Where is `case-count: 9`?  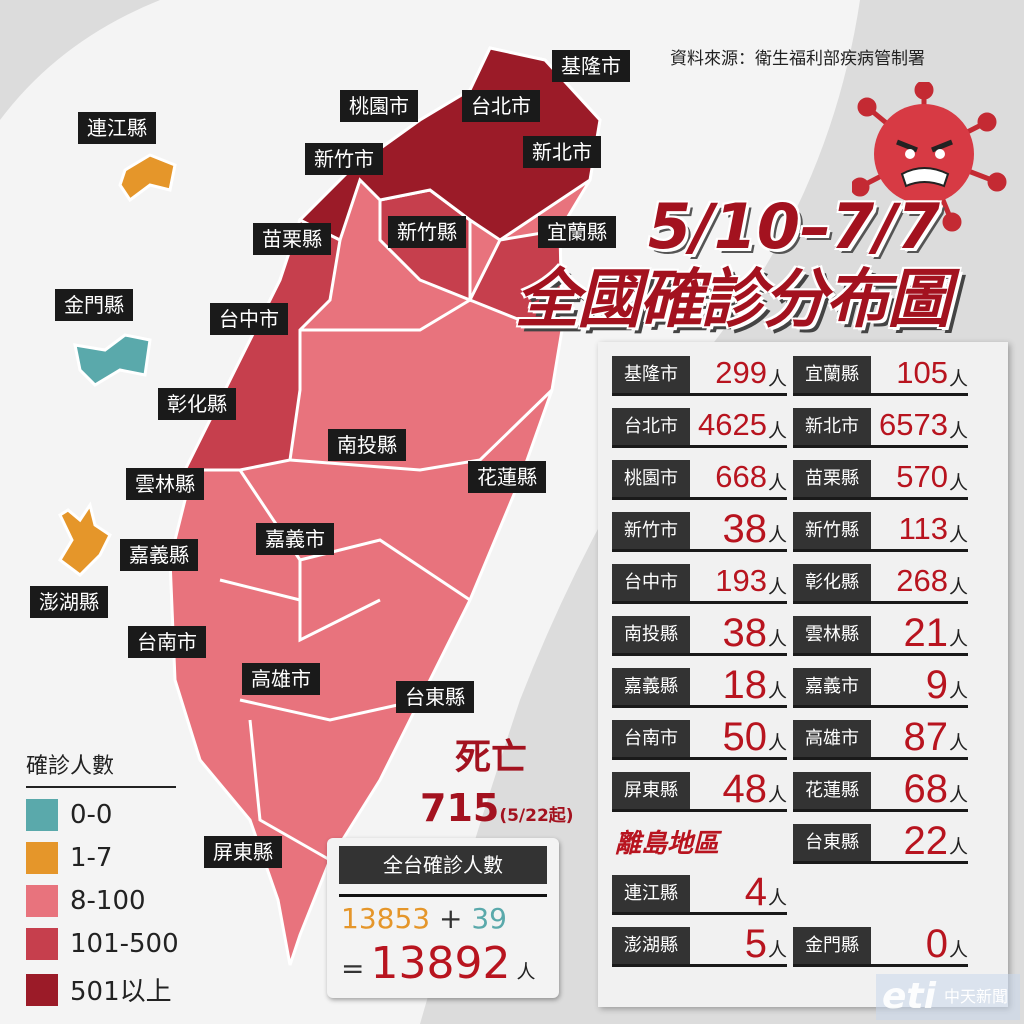 case-count: 9 is located at coordinates (936, 685).